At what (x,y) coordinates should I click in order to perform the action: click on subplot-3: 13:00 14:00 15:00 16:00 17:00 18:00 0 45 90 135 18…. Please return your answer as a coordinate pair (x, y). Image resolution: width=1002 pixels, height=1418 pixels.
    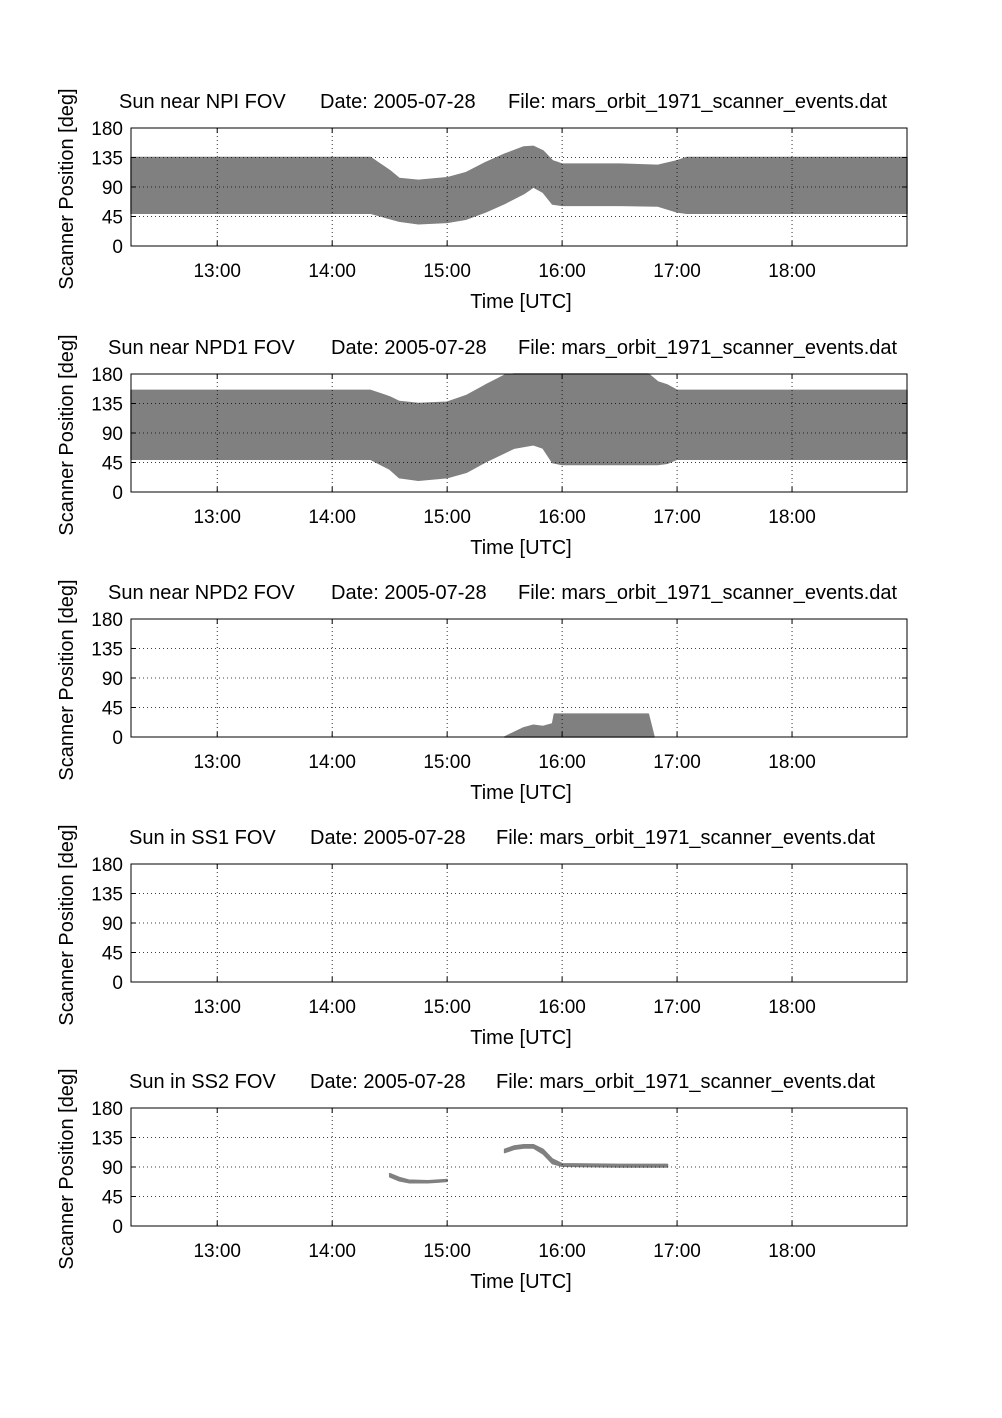
    Looking at the image, I should click on (482, 691).